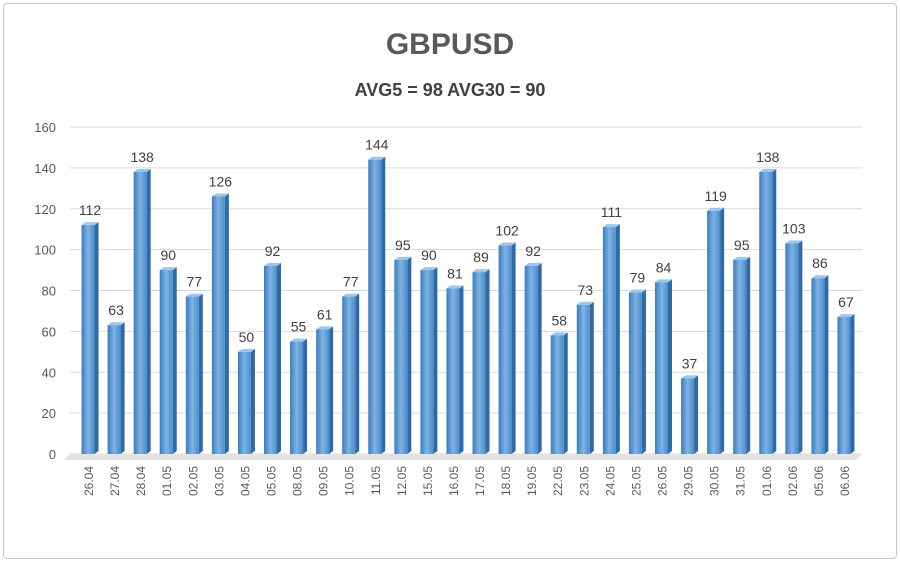 The image size is (900, 562). Describe the element at coordinates (272, 481) in the screenshot. I see `x-tick-label: 05.05` at that location.